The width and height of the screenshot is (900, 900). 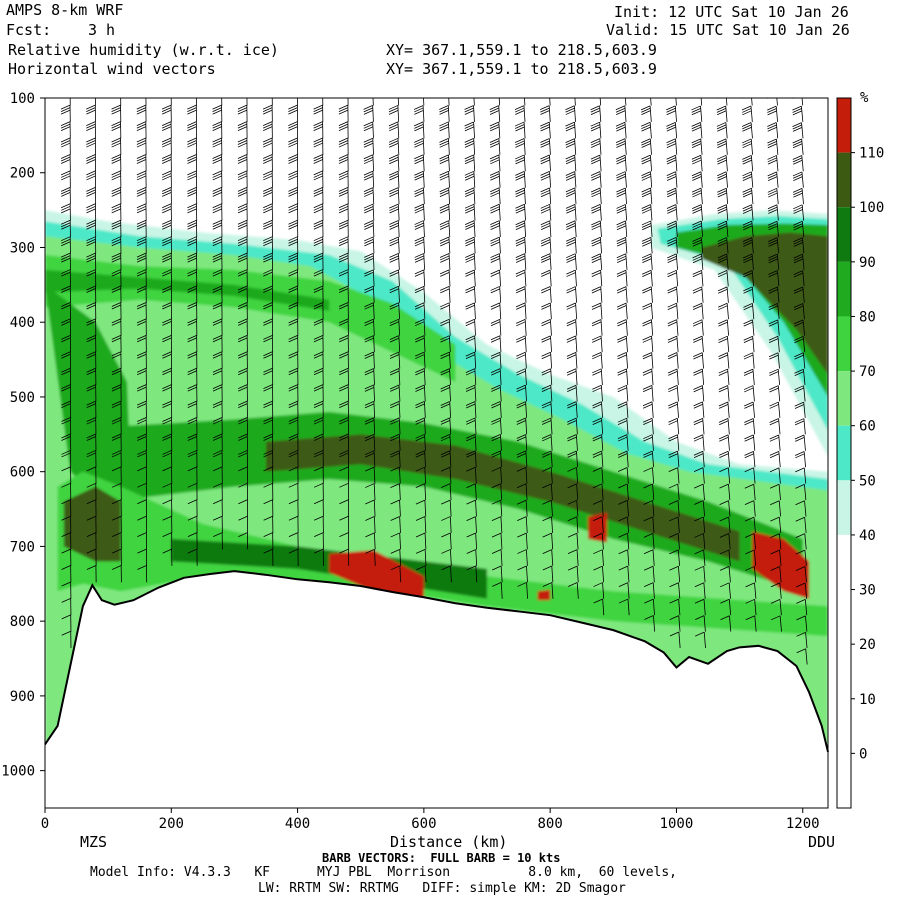 What do you see at coordinates (449, 842) in the screenshot?
I see `x-axis-label: Distance (km)` at bounding box center [449, 842].